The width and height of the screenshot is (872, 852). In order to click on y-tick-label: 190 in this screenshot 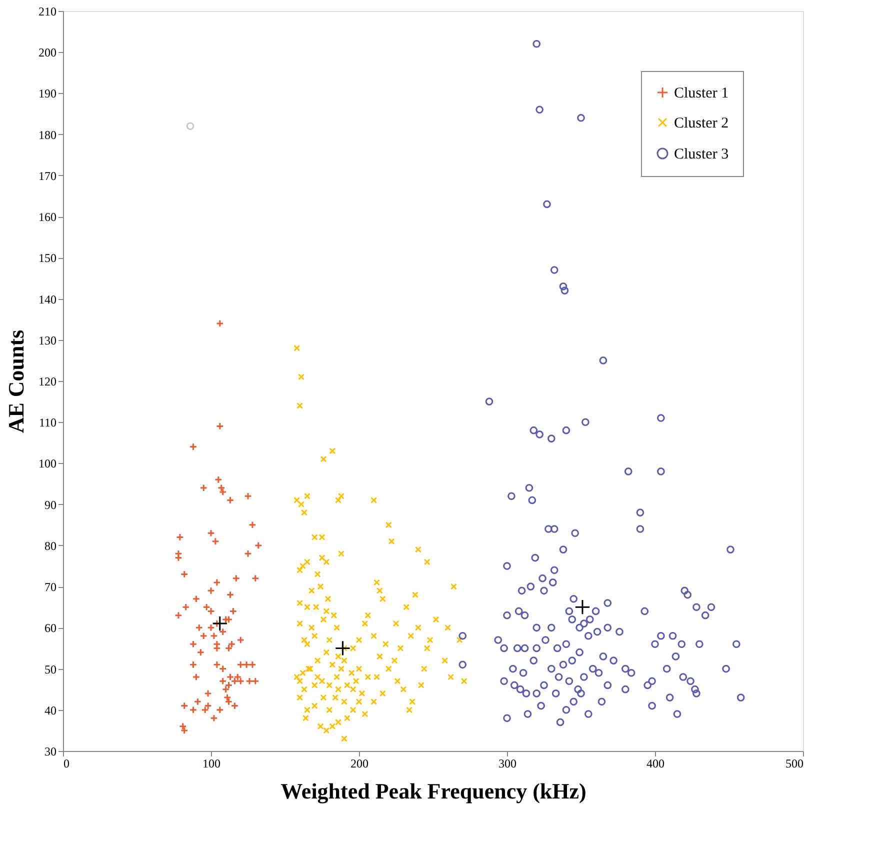, I will do `click(47, 93)`.